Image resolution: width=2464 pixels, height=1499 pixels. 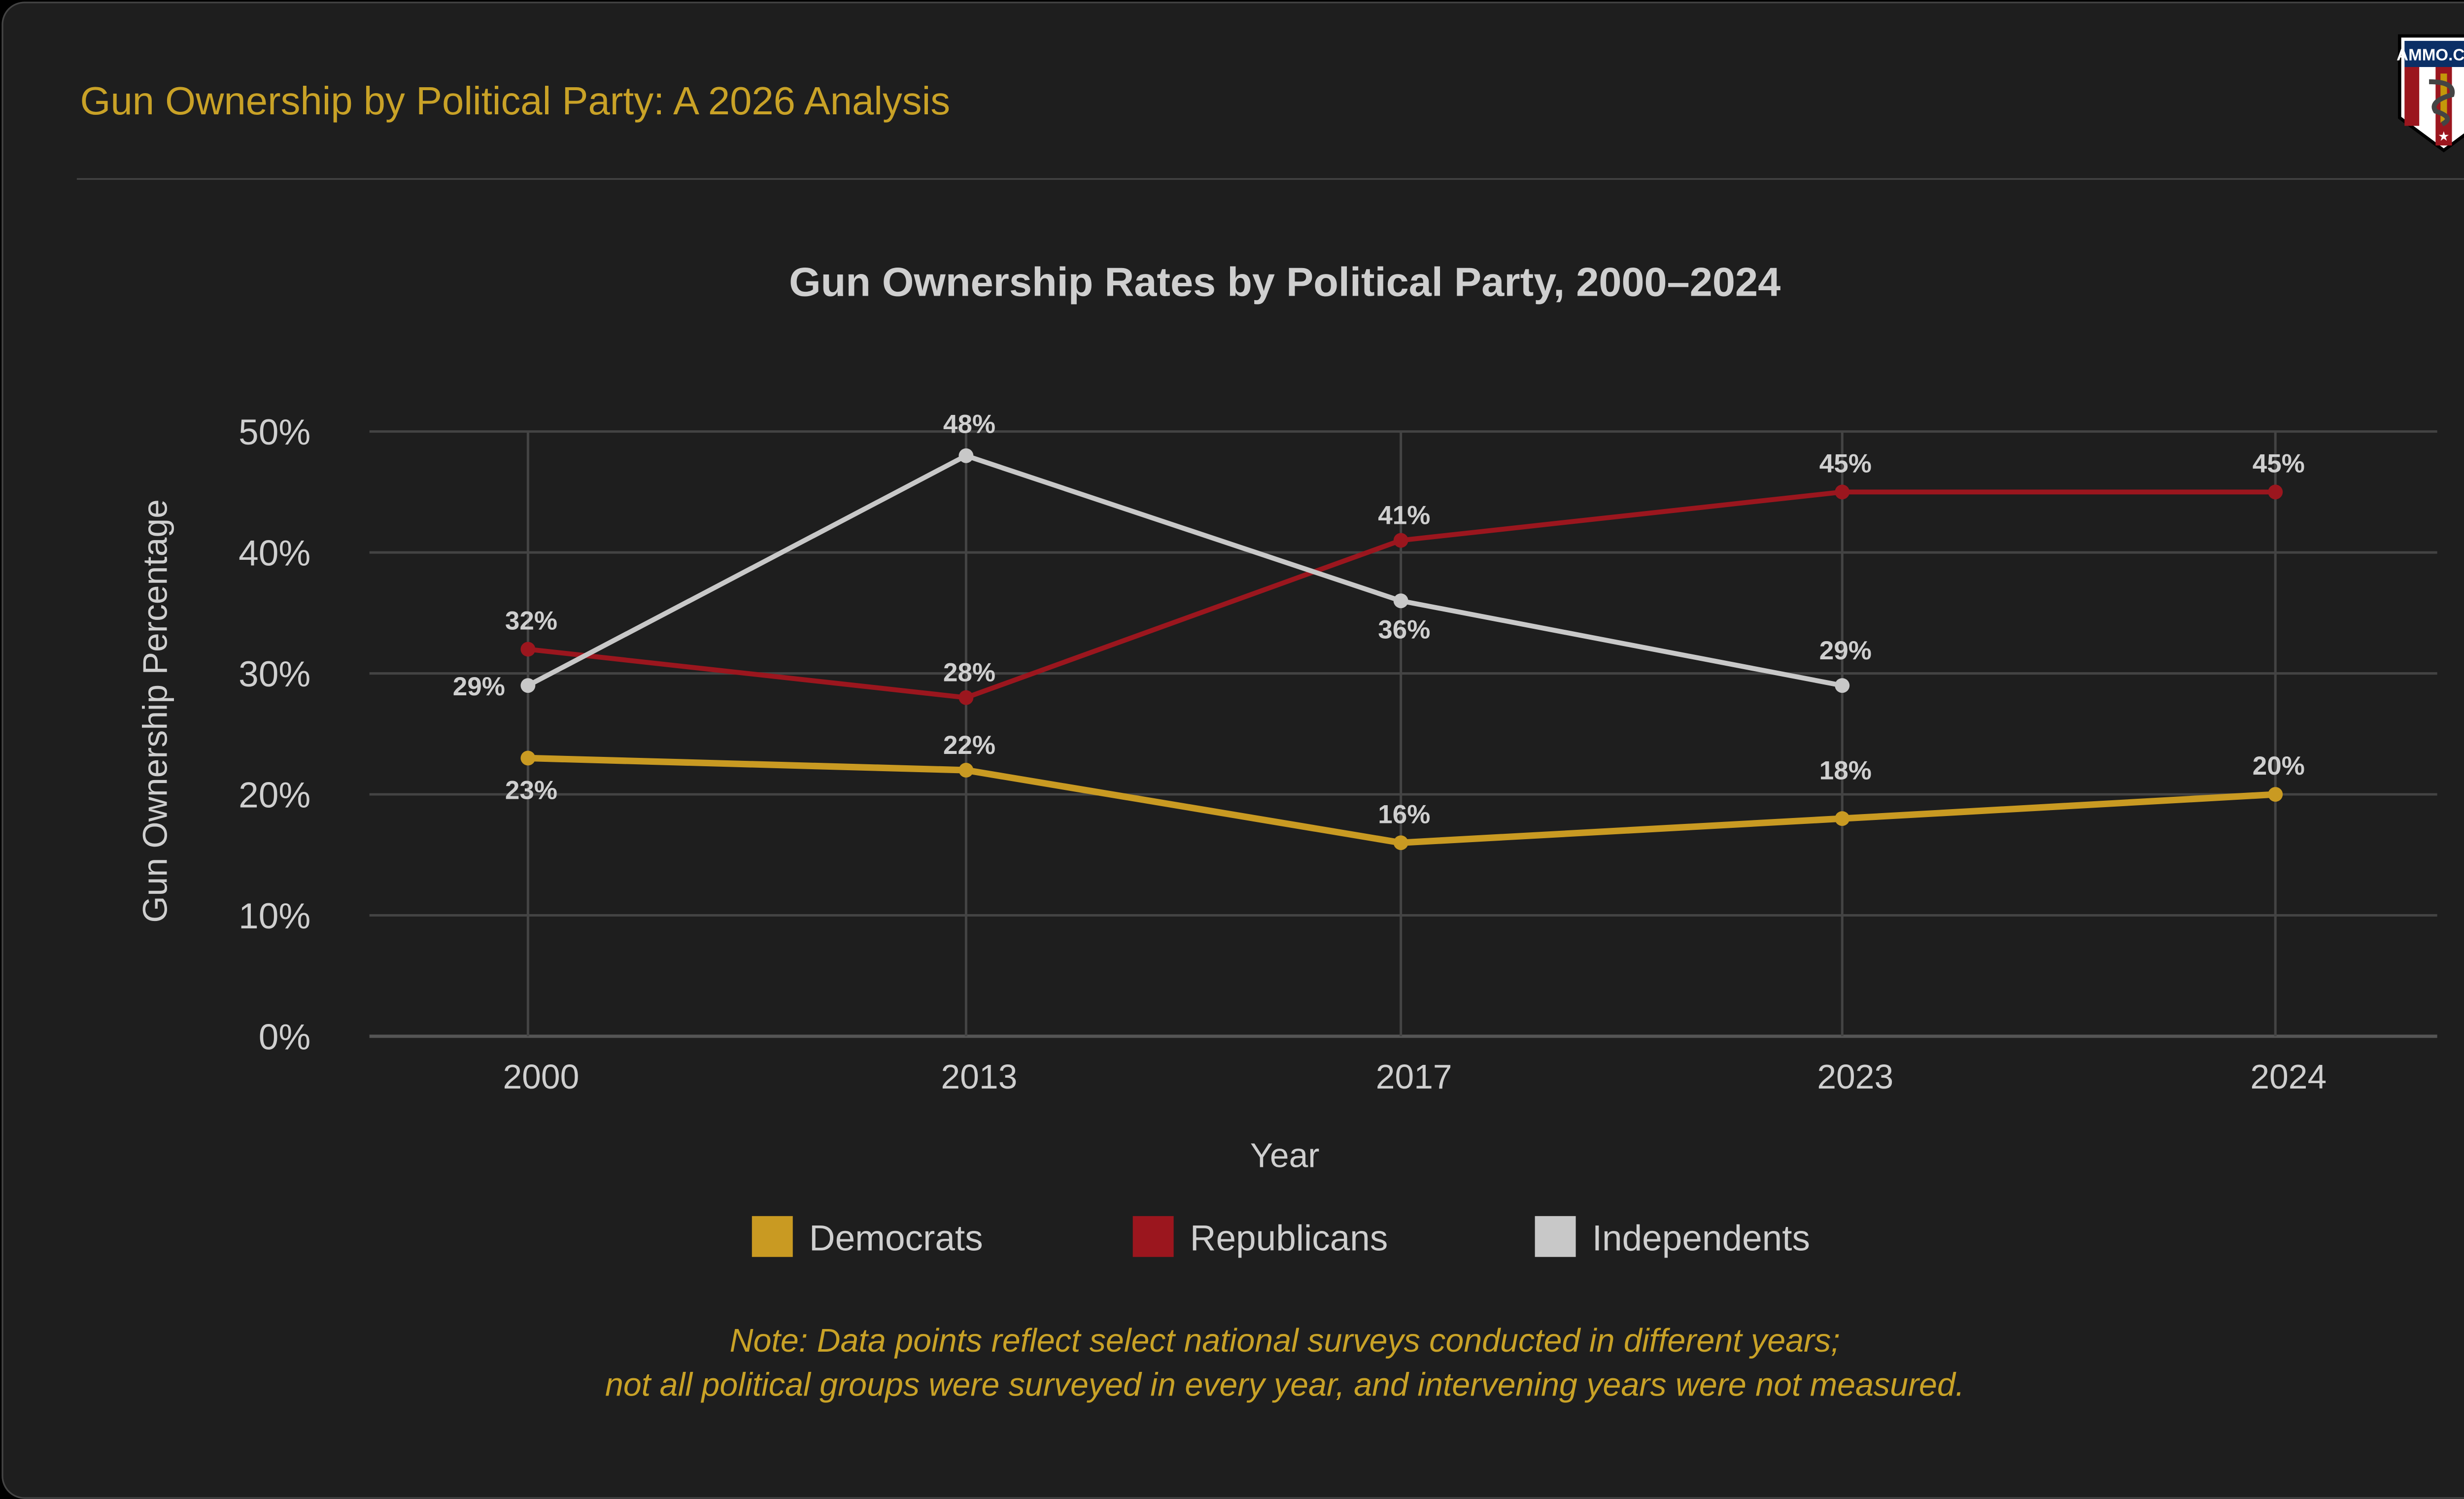 What do you see at coordinates (1555, 1237) in the screenshot?
I see `legend-swatch-independents` at bounding box center [1555, 1237].